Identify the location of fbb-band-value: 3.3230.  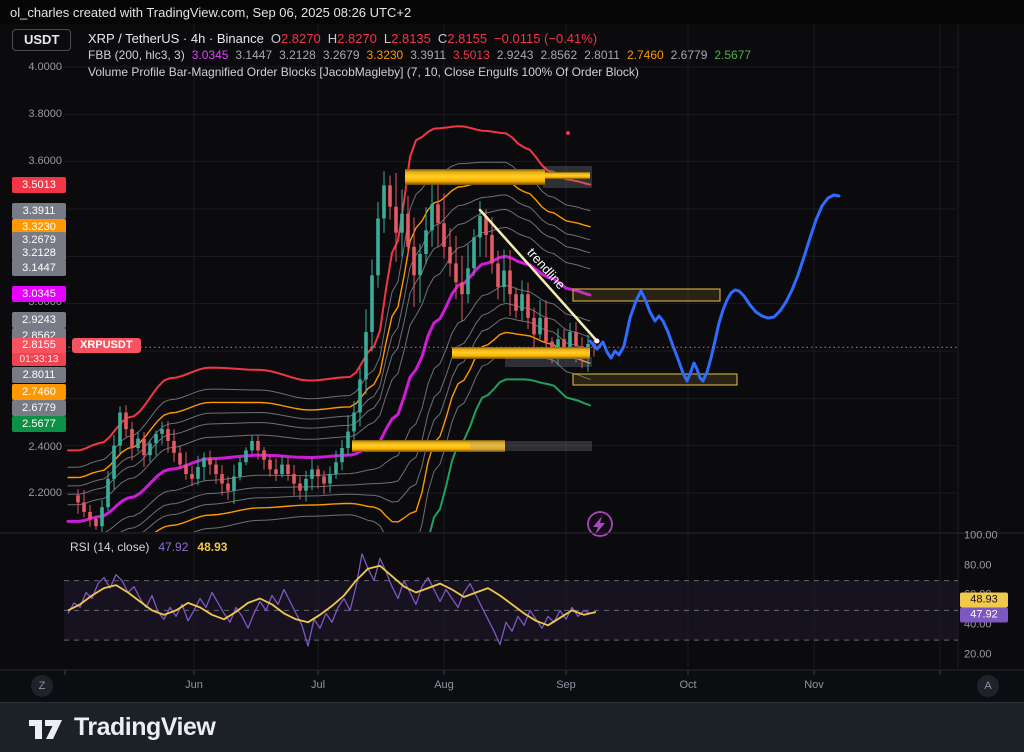
(385, 55).